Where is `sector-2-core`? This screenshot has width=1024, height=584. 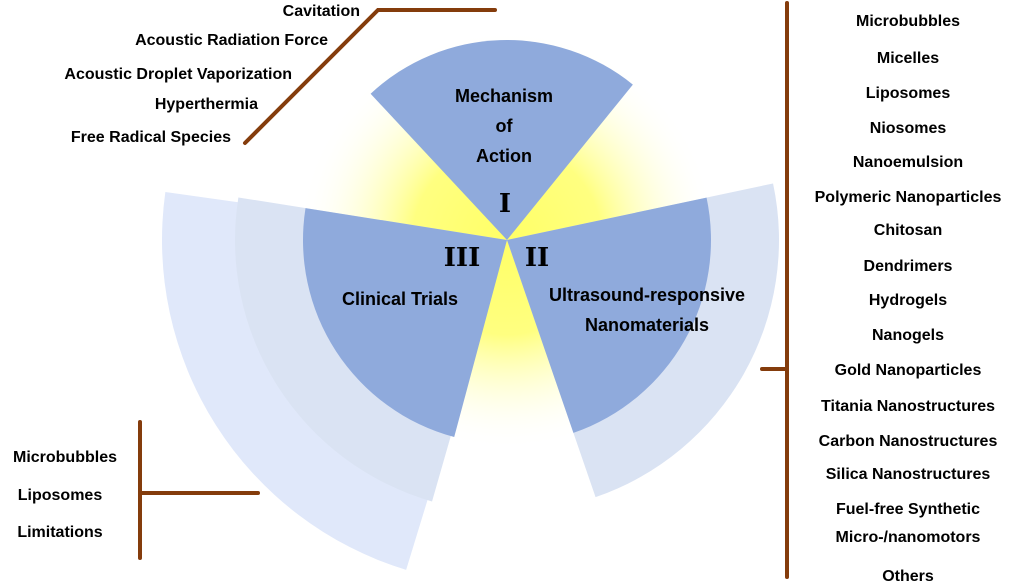
sector-2-core is located at coordinates (609, 315).